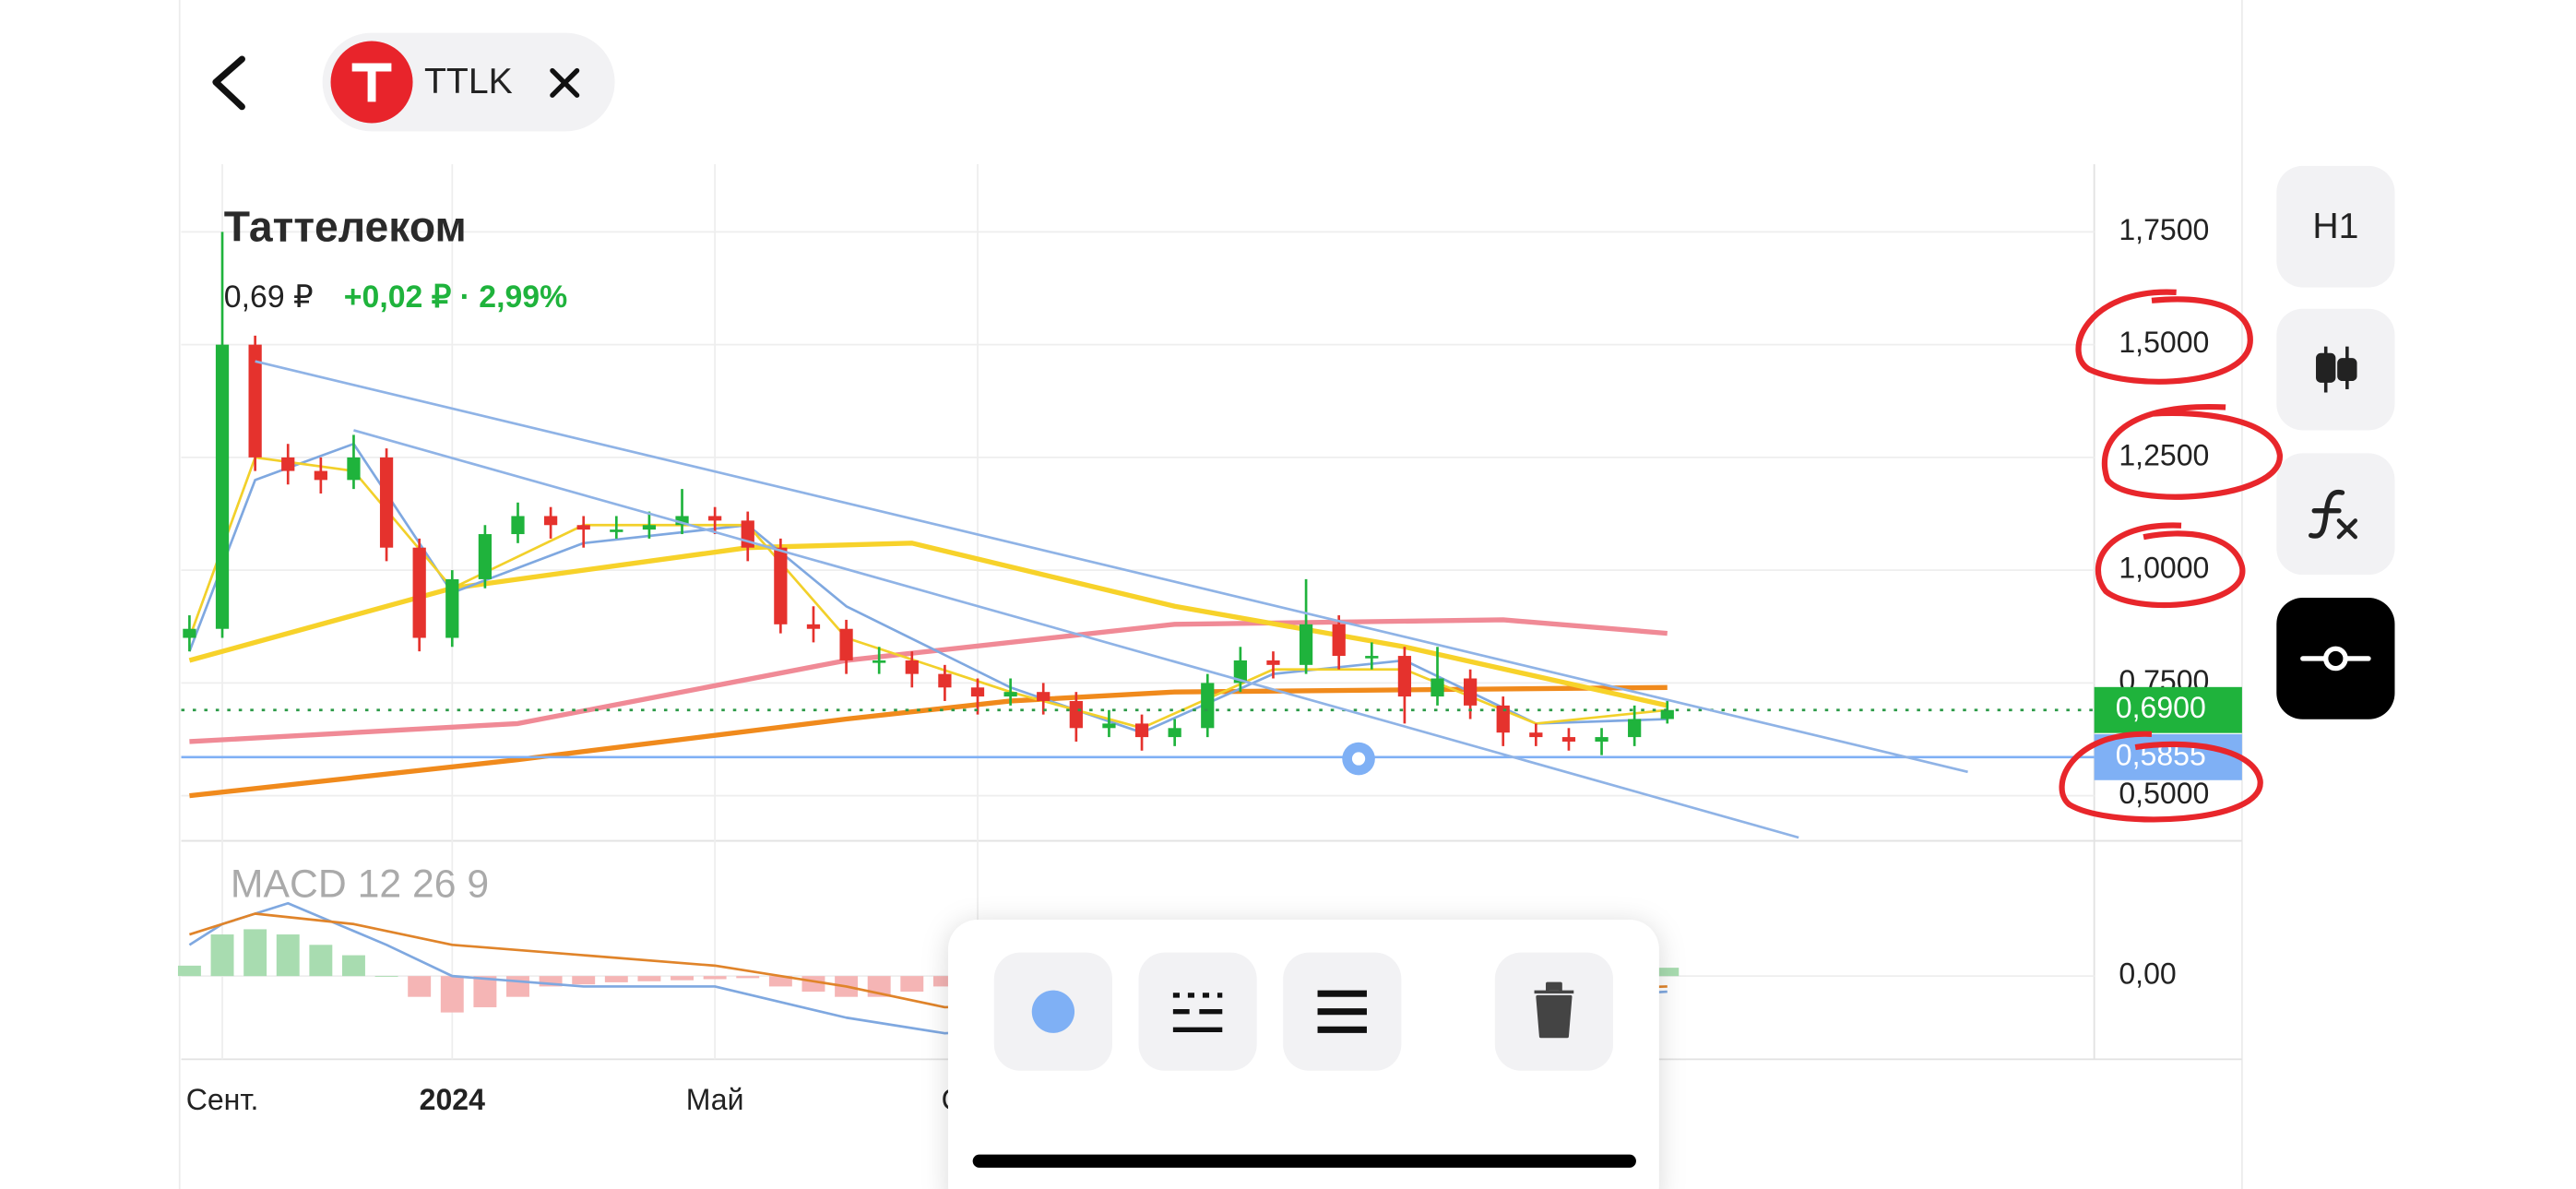 The width and height of the screenshot is (2576, 1189). Describe the element at coordinates (455, 297) in the screenshot. I see `price-change: +0,02 ₽ · 2,99%` at that location.